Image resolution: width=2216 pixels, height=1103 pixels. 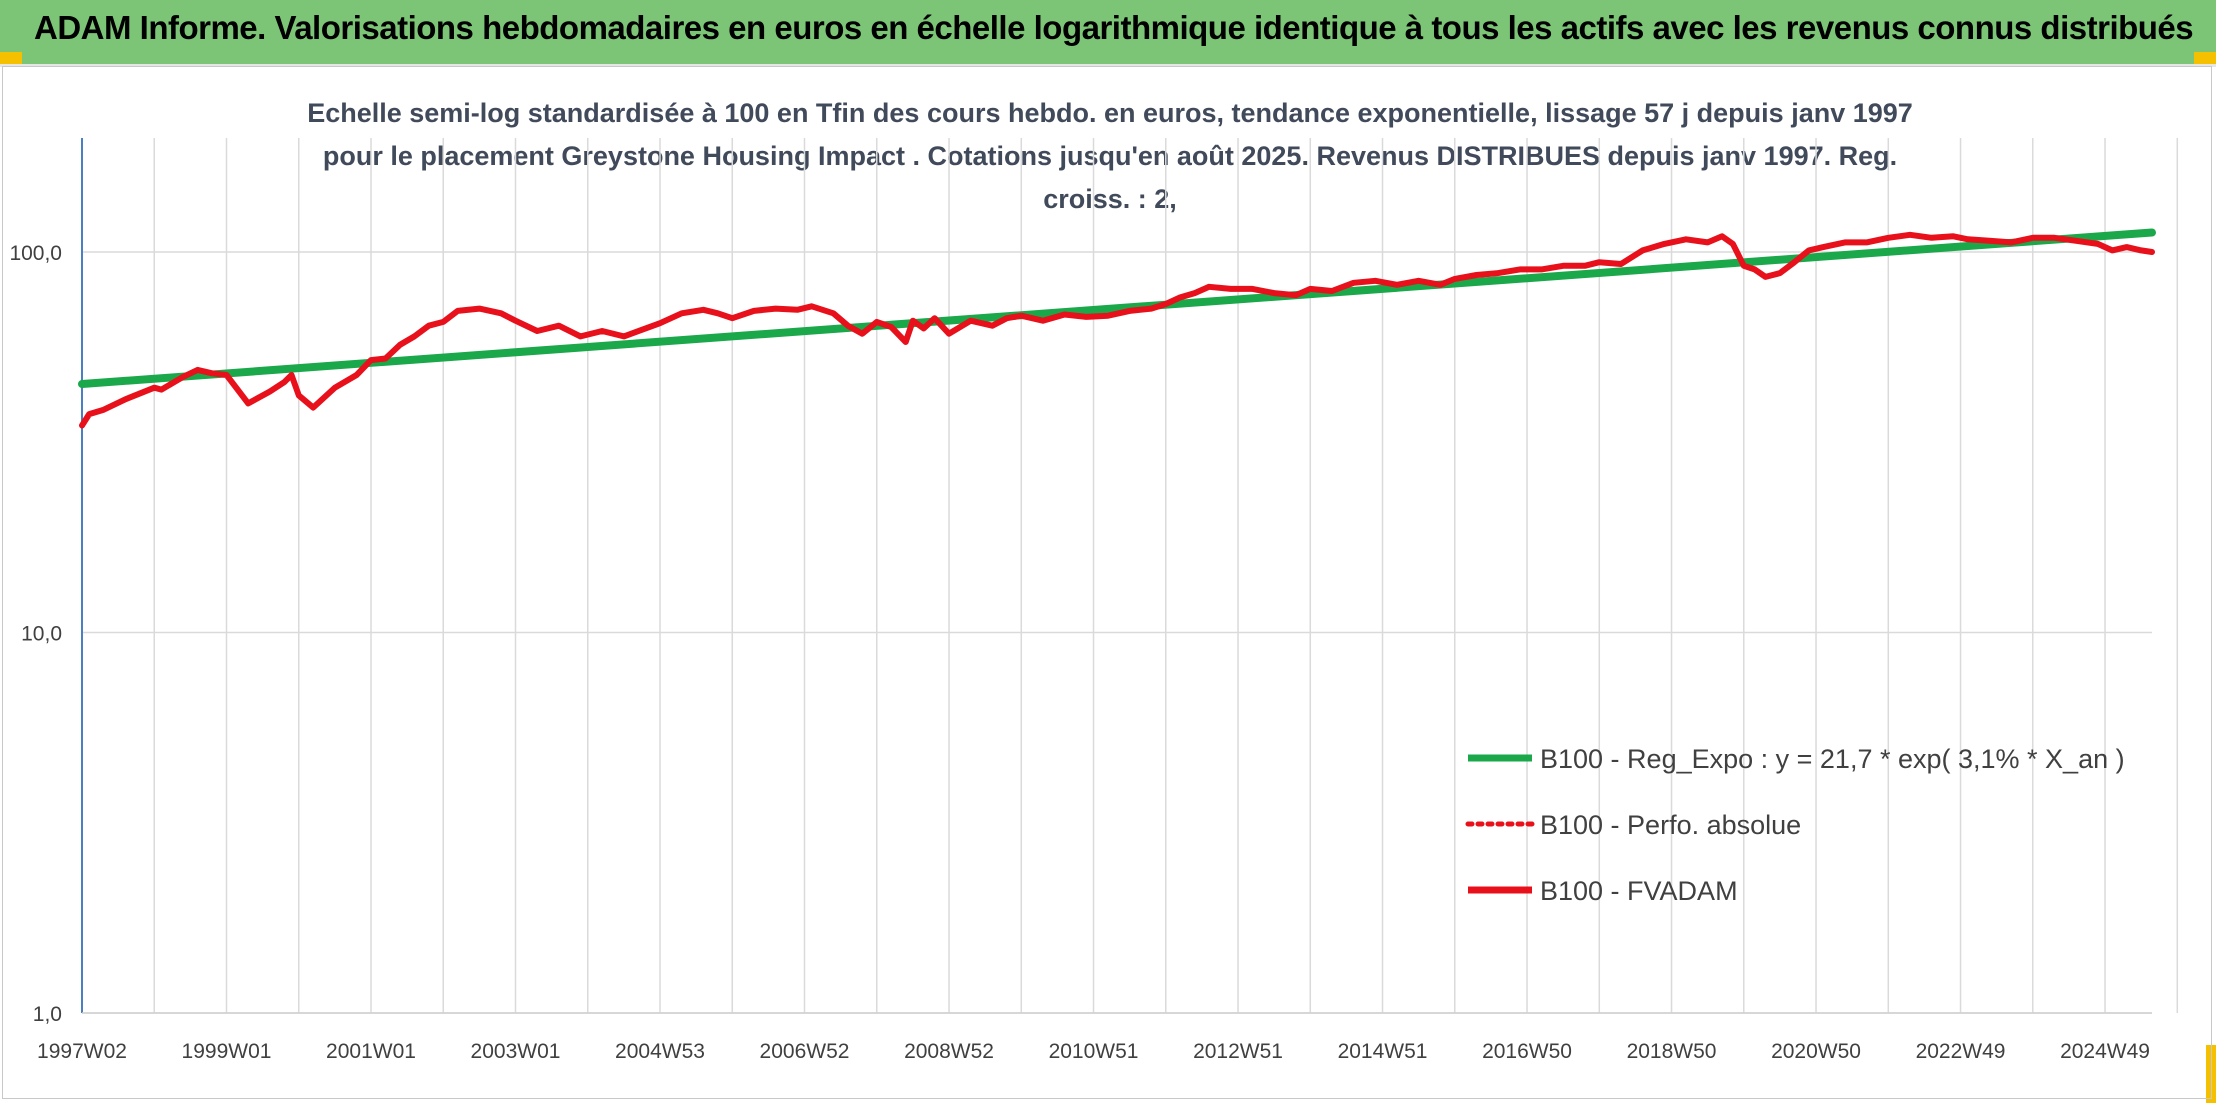 I want to click on y-tick-label: 100,0, so click(x=35, y=253).